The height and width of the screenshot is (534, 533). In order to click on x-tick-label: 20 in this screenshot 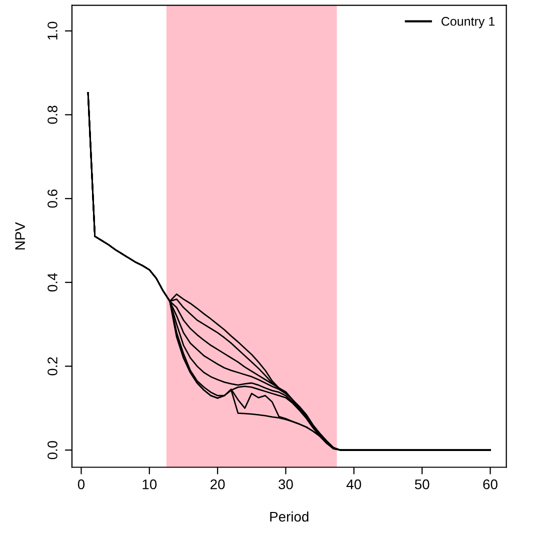, I will do `click(217, 484)`.